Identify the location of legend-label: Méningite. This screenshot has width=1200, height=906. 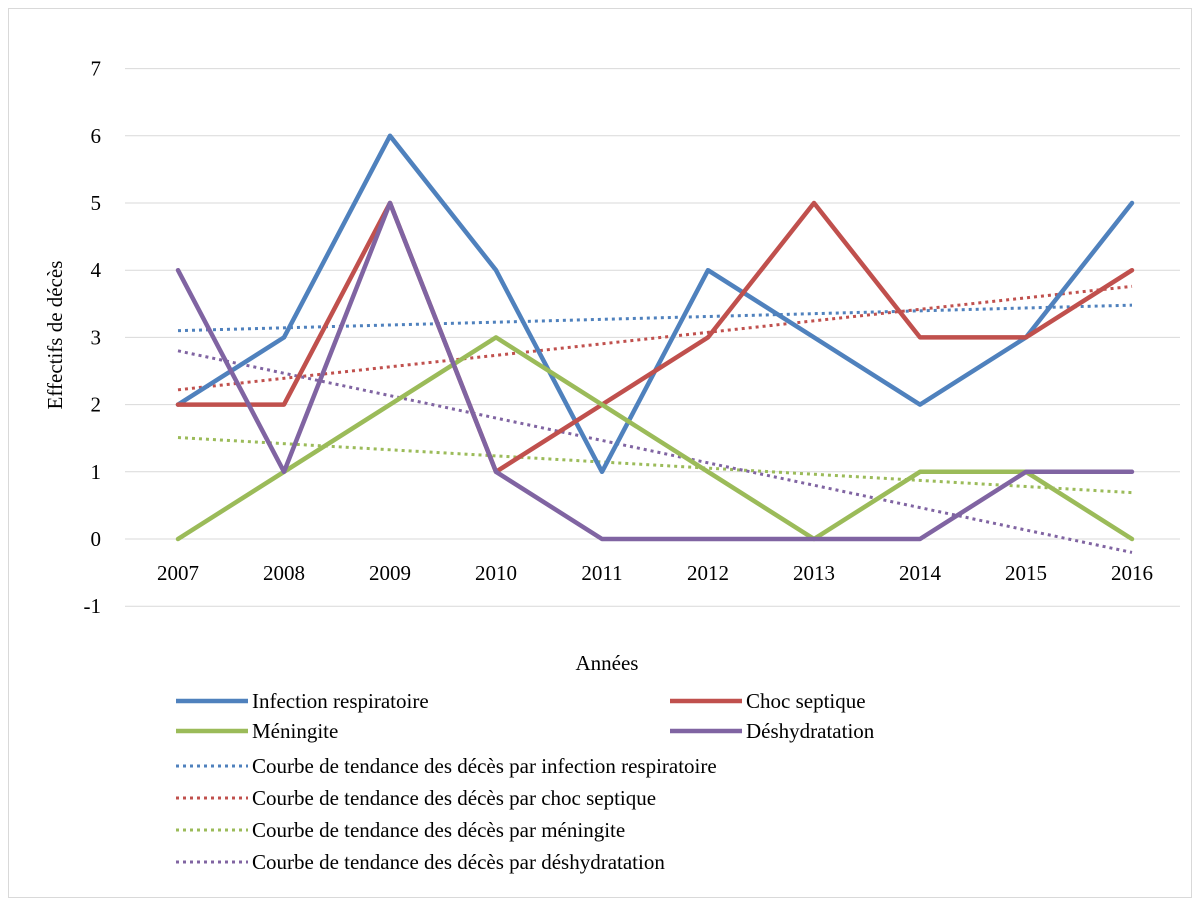
(295, 731).